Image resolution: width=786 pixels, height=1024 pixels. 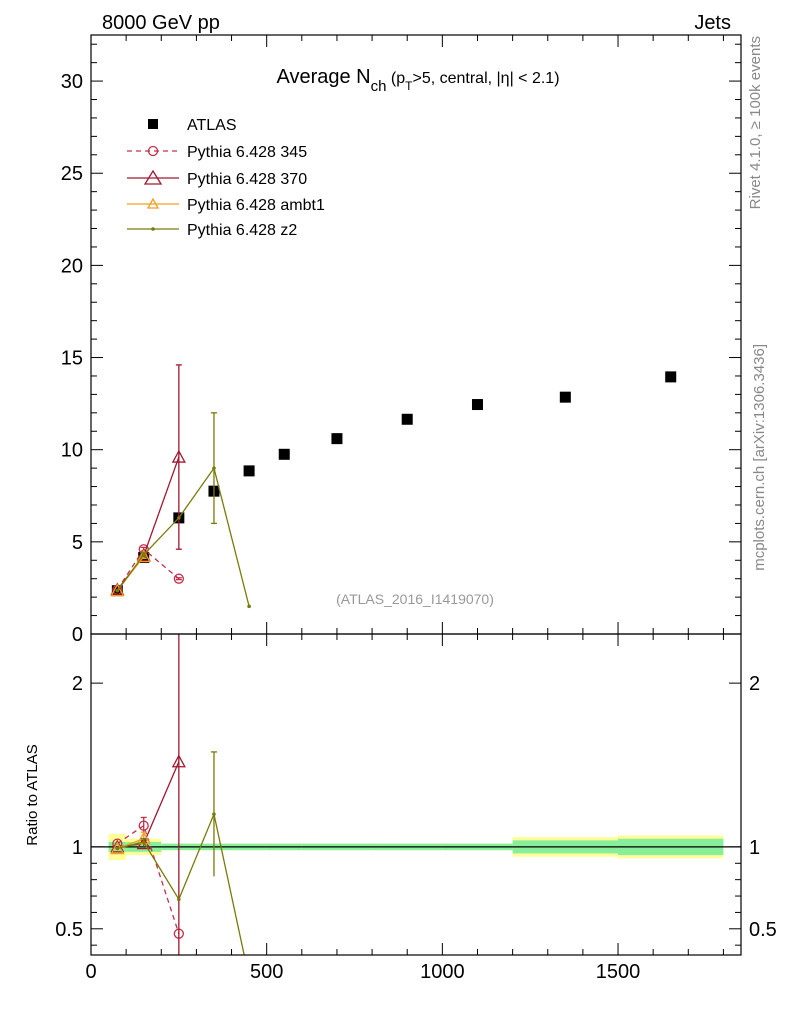 I want to click on ratio-tick-label: 0.5, so click(x=69, y=930).